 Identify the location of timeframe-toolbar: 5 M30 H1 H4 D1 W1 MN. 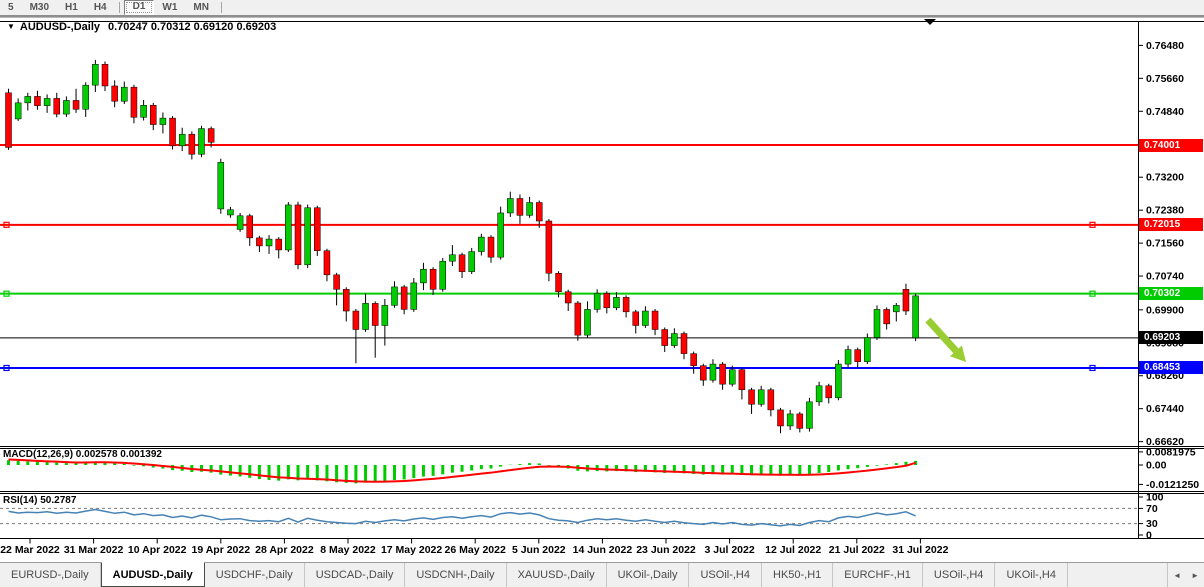
(602, 8).